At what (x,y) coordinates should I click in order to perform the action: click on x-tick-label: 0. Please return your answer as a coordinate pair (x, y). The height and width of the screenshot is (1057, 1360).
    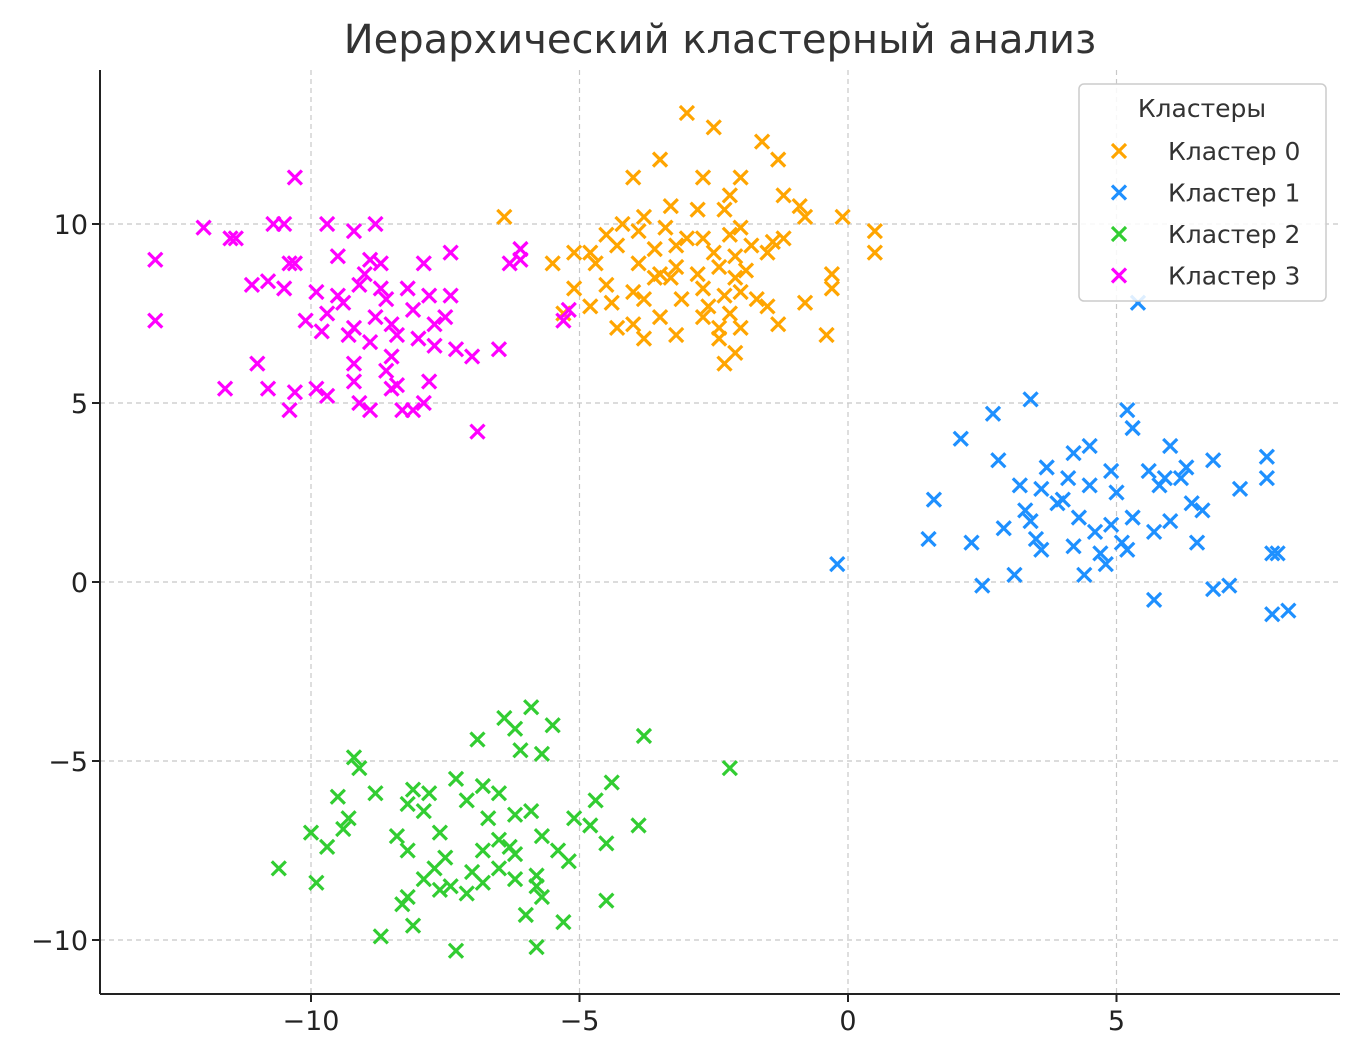
    Looking at the image, I should click on (847, 1021).